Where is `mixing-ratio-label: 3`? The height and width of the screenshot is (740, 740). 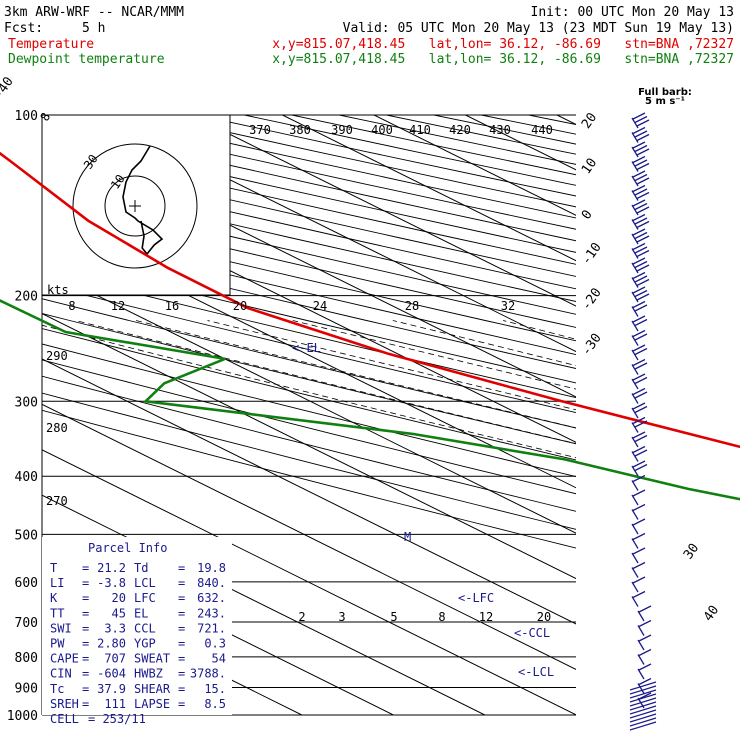 mixing-ratio-label: 3 is located at coordinates (341, 617).